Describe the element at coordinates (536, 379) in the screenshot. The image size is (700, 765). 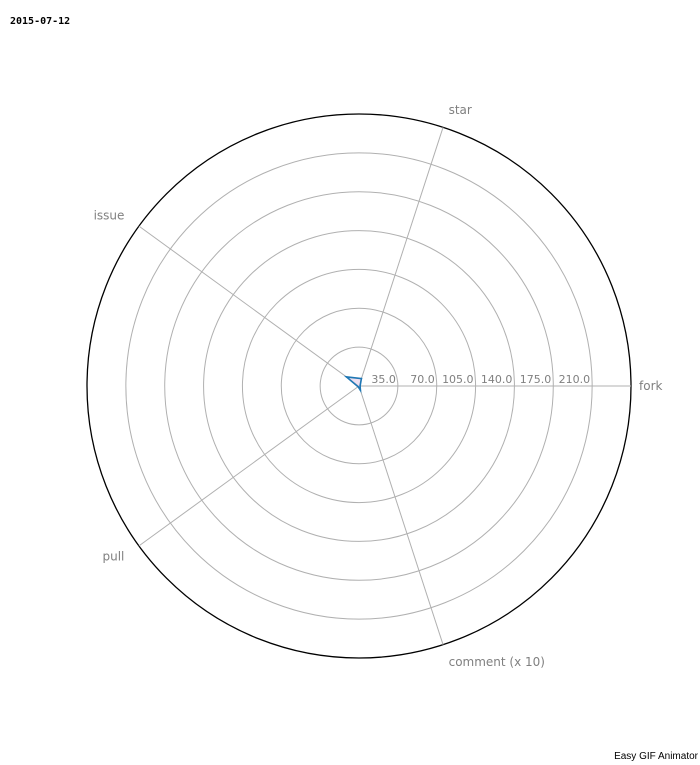
I see `r-tick-label-4: 175.0` at that location.